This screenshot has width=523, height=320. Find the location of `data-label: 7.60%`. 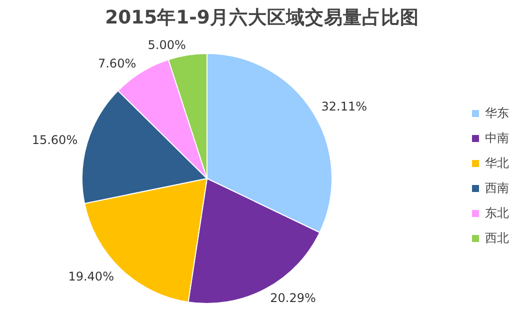

data-label: 7.60% is located at coordinates (117, 63).